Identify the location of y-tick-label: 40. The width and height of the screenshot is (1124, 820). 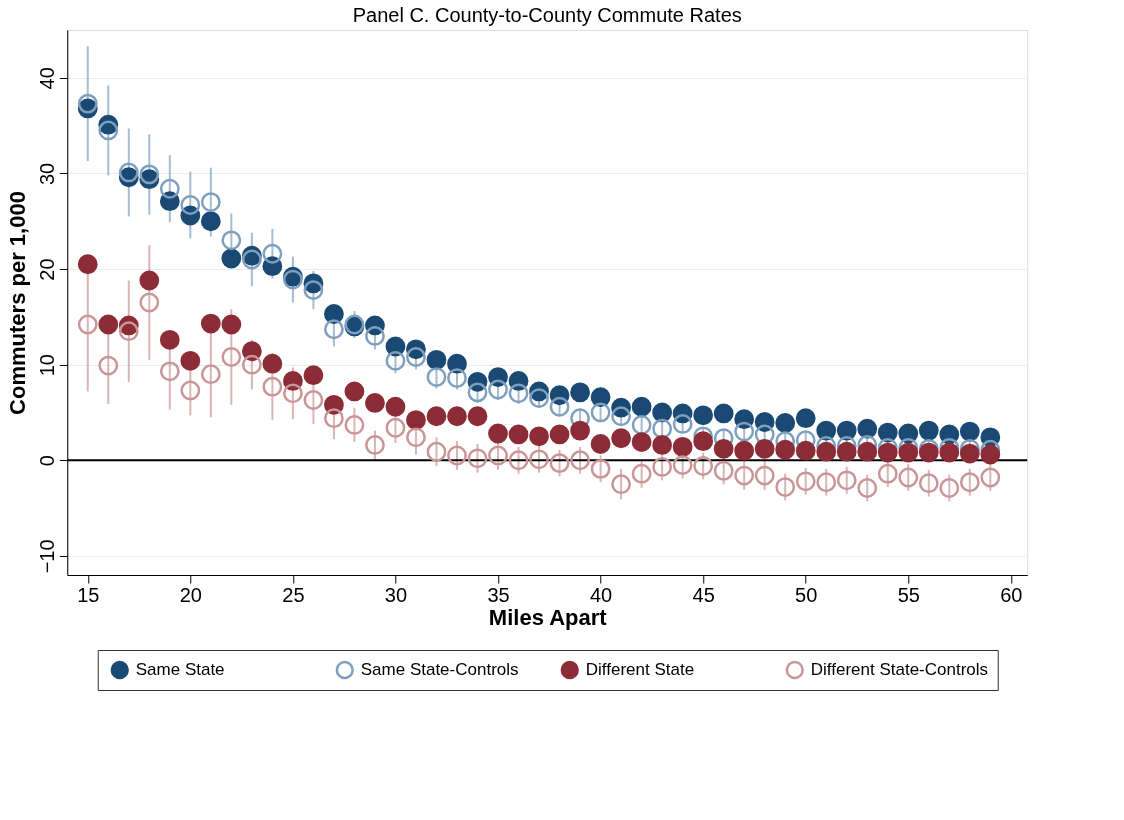
(46, 78).